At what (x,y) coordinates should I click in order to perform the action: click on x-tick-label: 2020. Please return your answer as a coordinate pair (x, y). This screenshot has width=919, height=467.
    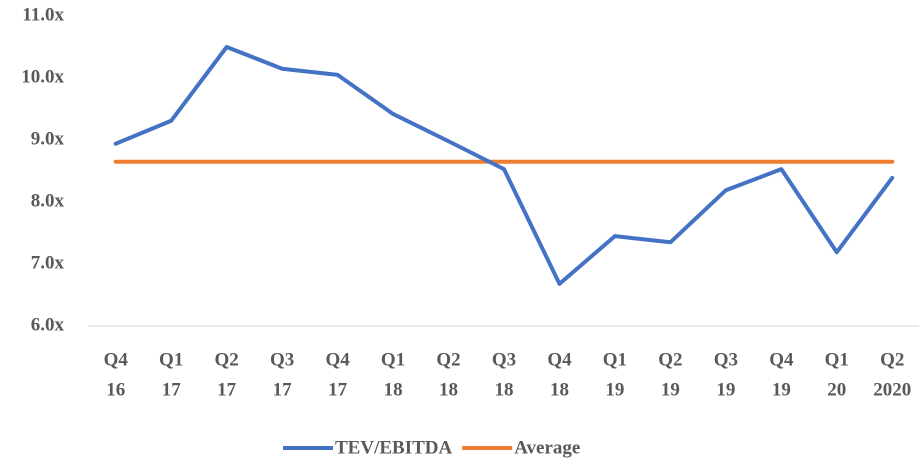
    Looking at the image, I should click on (892, 389).